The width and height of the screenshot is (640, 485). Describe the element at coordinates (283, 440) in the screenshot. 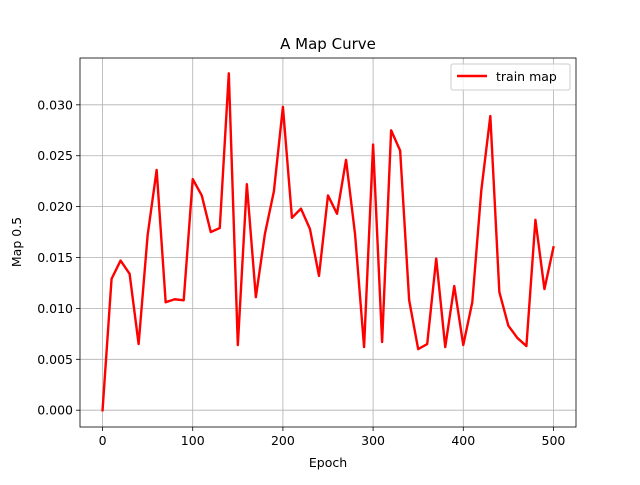

I see `x-tick-label: 200` at that location.